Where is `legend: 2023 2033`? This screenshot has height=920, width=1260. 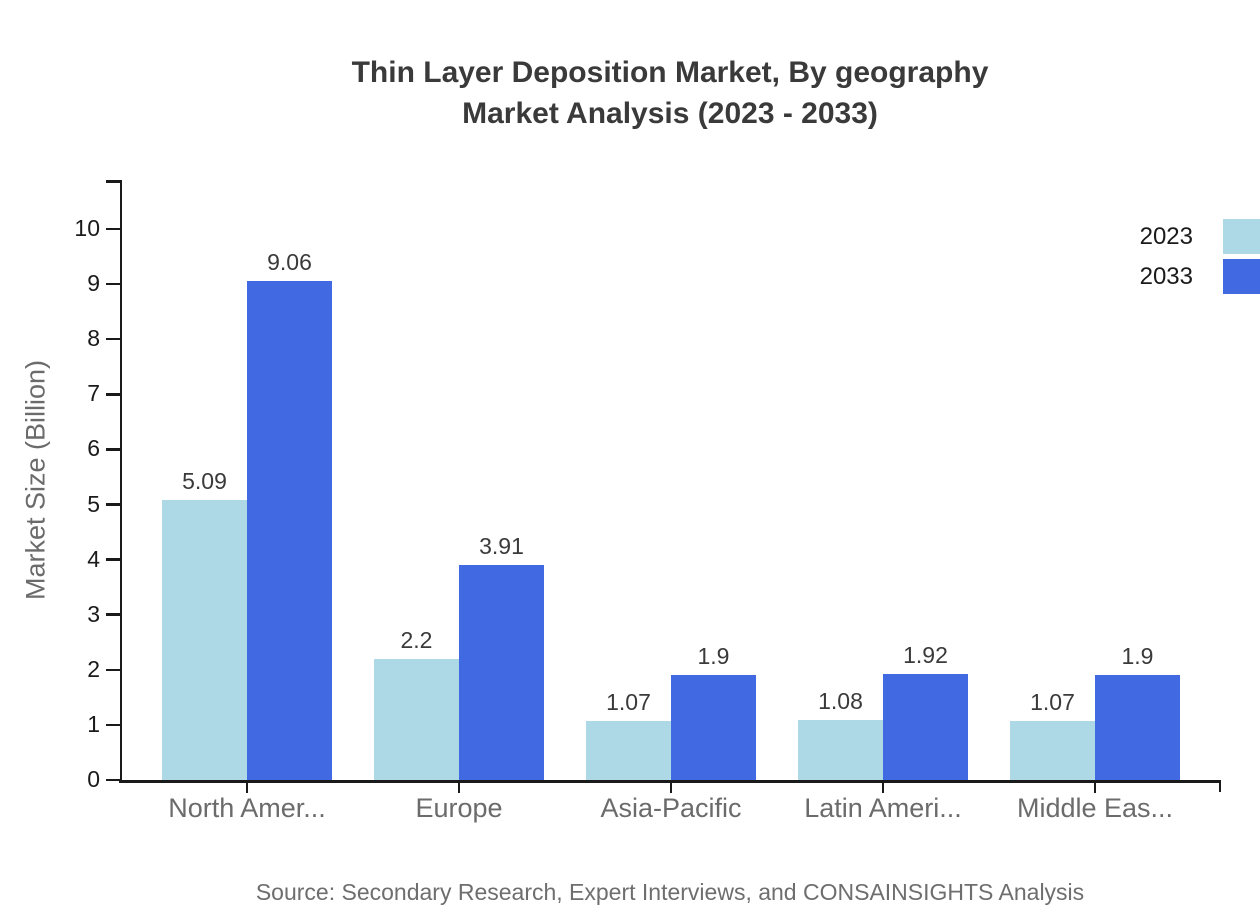
legend: 2023 2033 is located at coordinates (1200, 259).